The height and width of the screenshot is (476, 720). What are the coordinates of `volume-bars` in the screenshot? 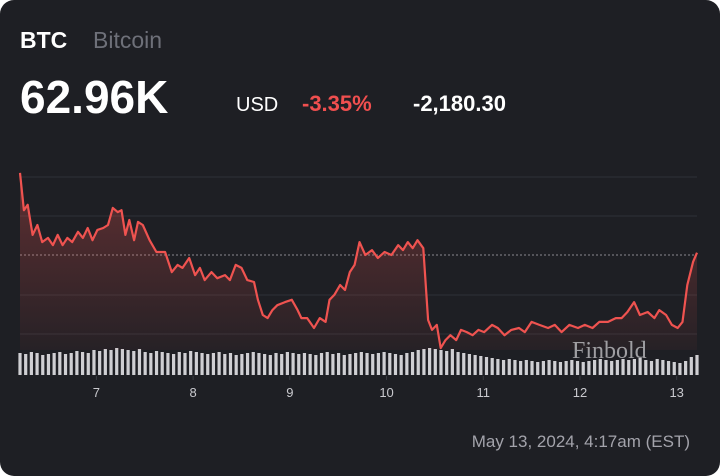 It's located at (358, 361).